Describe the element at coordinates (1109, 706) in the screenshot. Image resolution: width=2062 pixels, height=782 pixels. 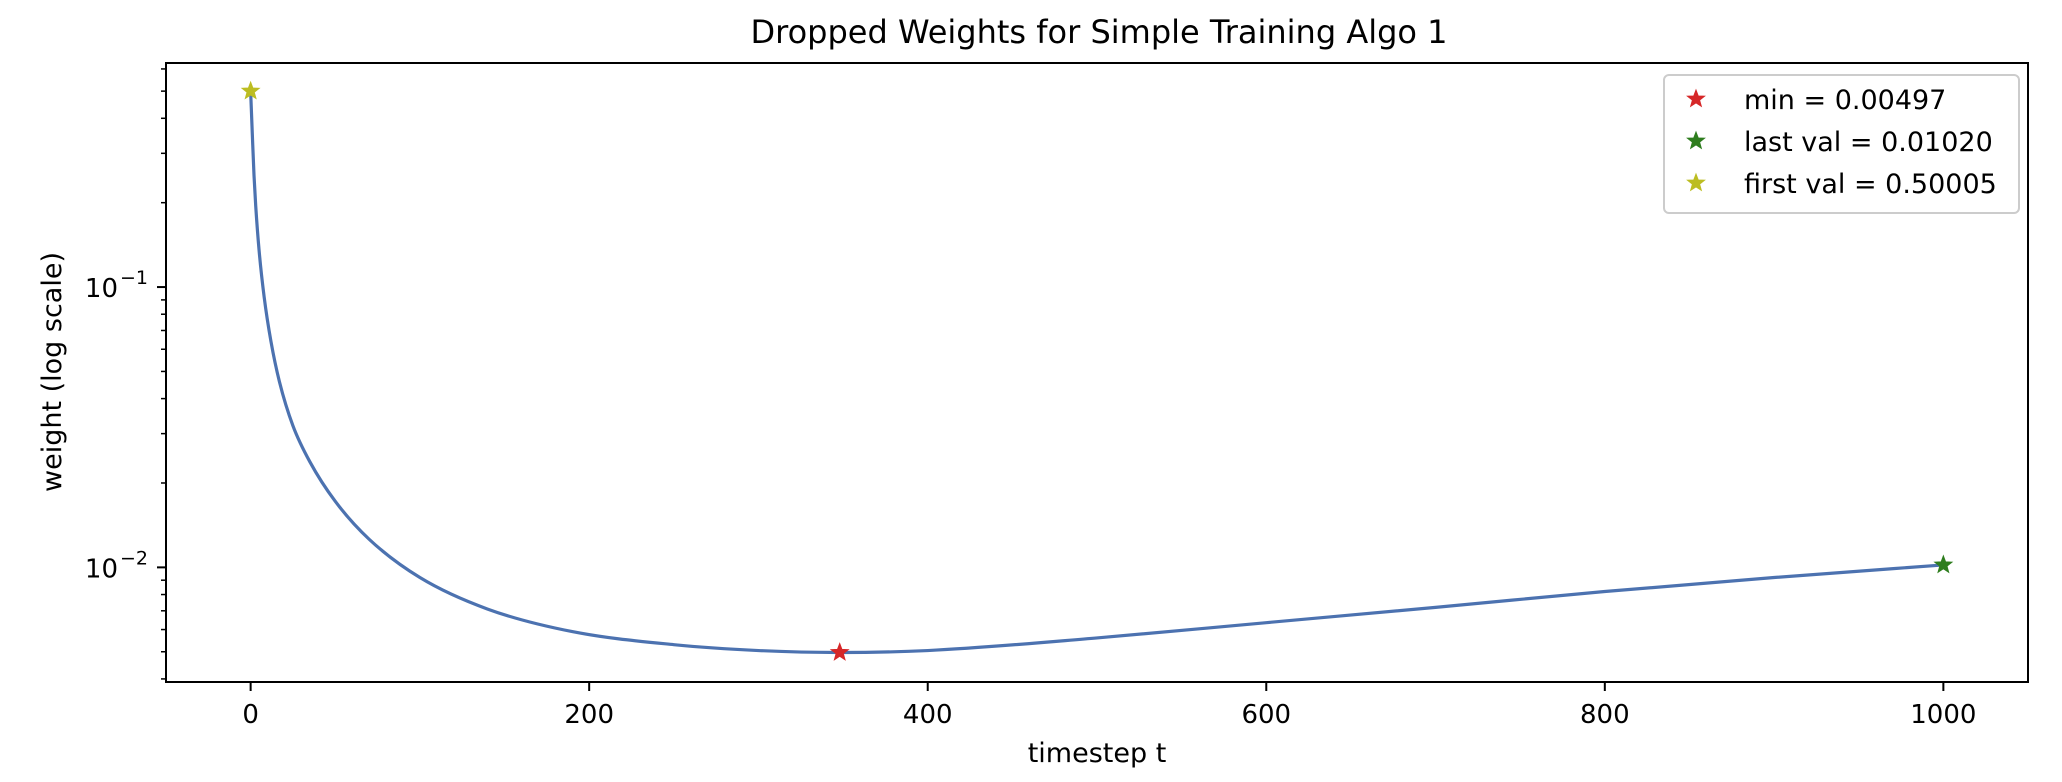
I see `x-axis-ticks: 0 200 400 600 800 1000` at that location.